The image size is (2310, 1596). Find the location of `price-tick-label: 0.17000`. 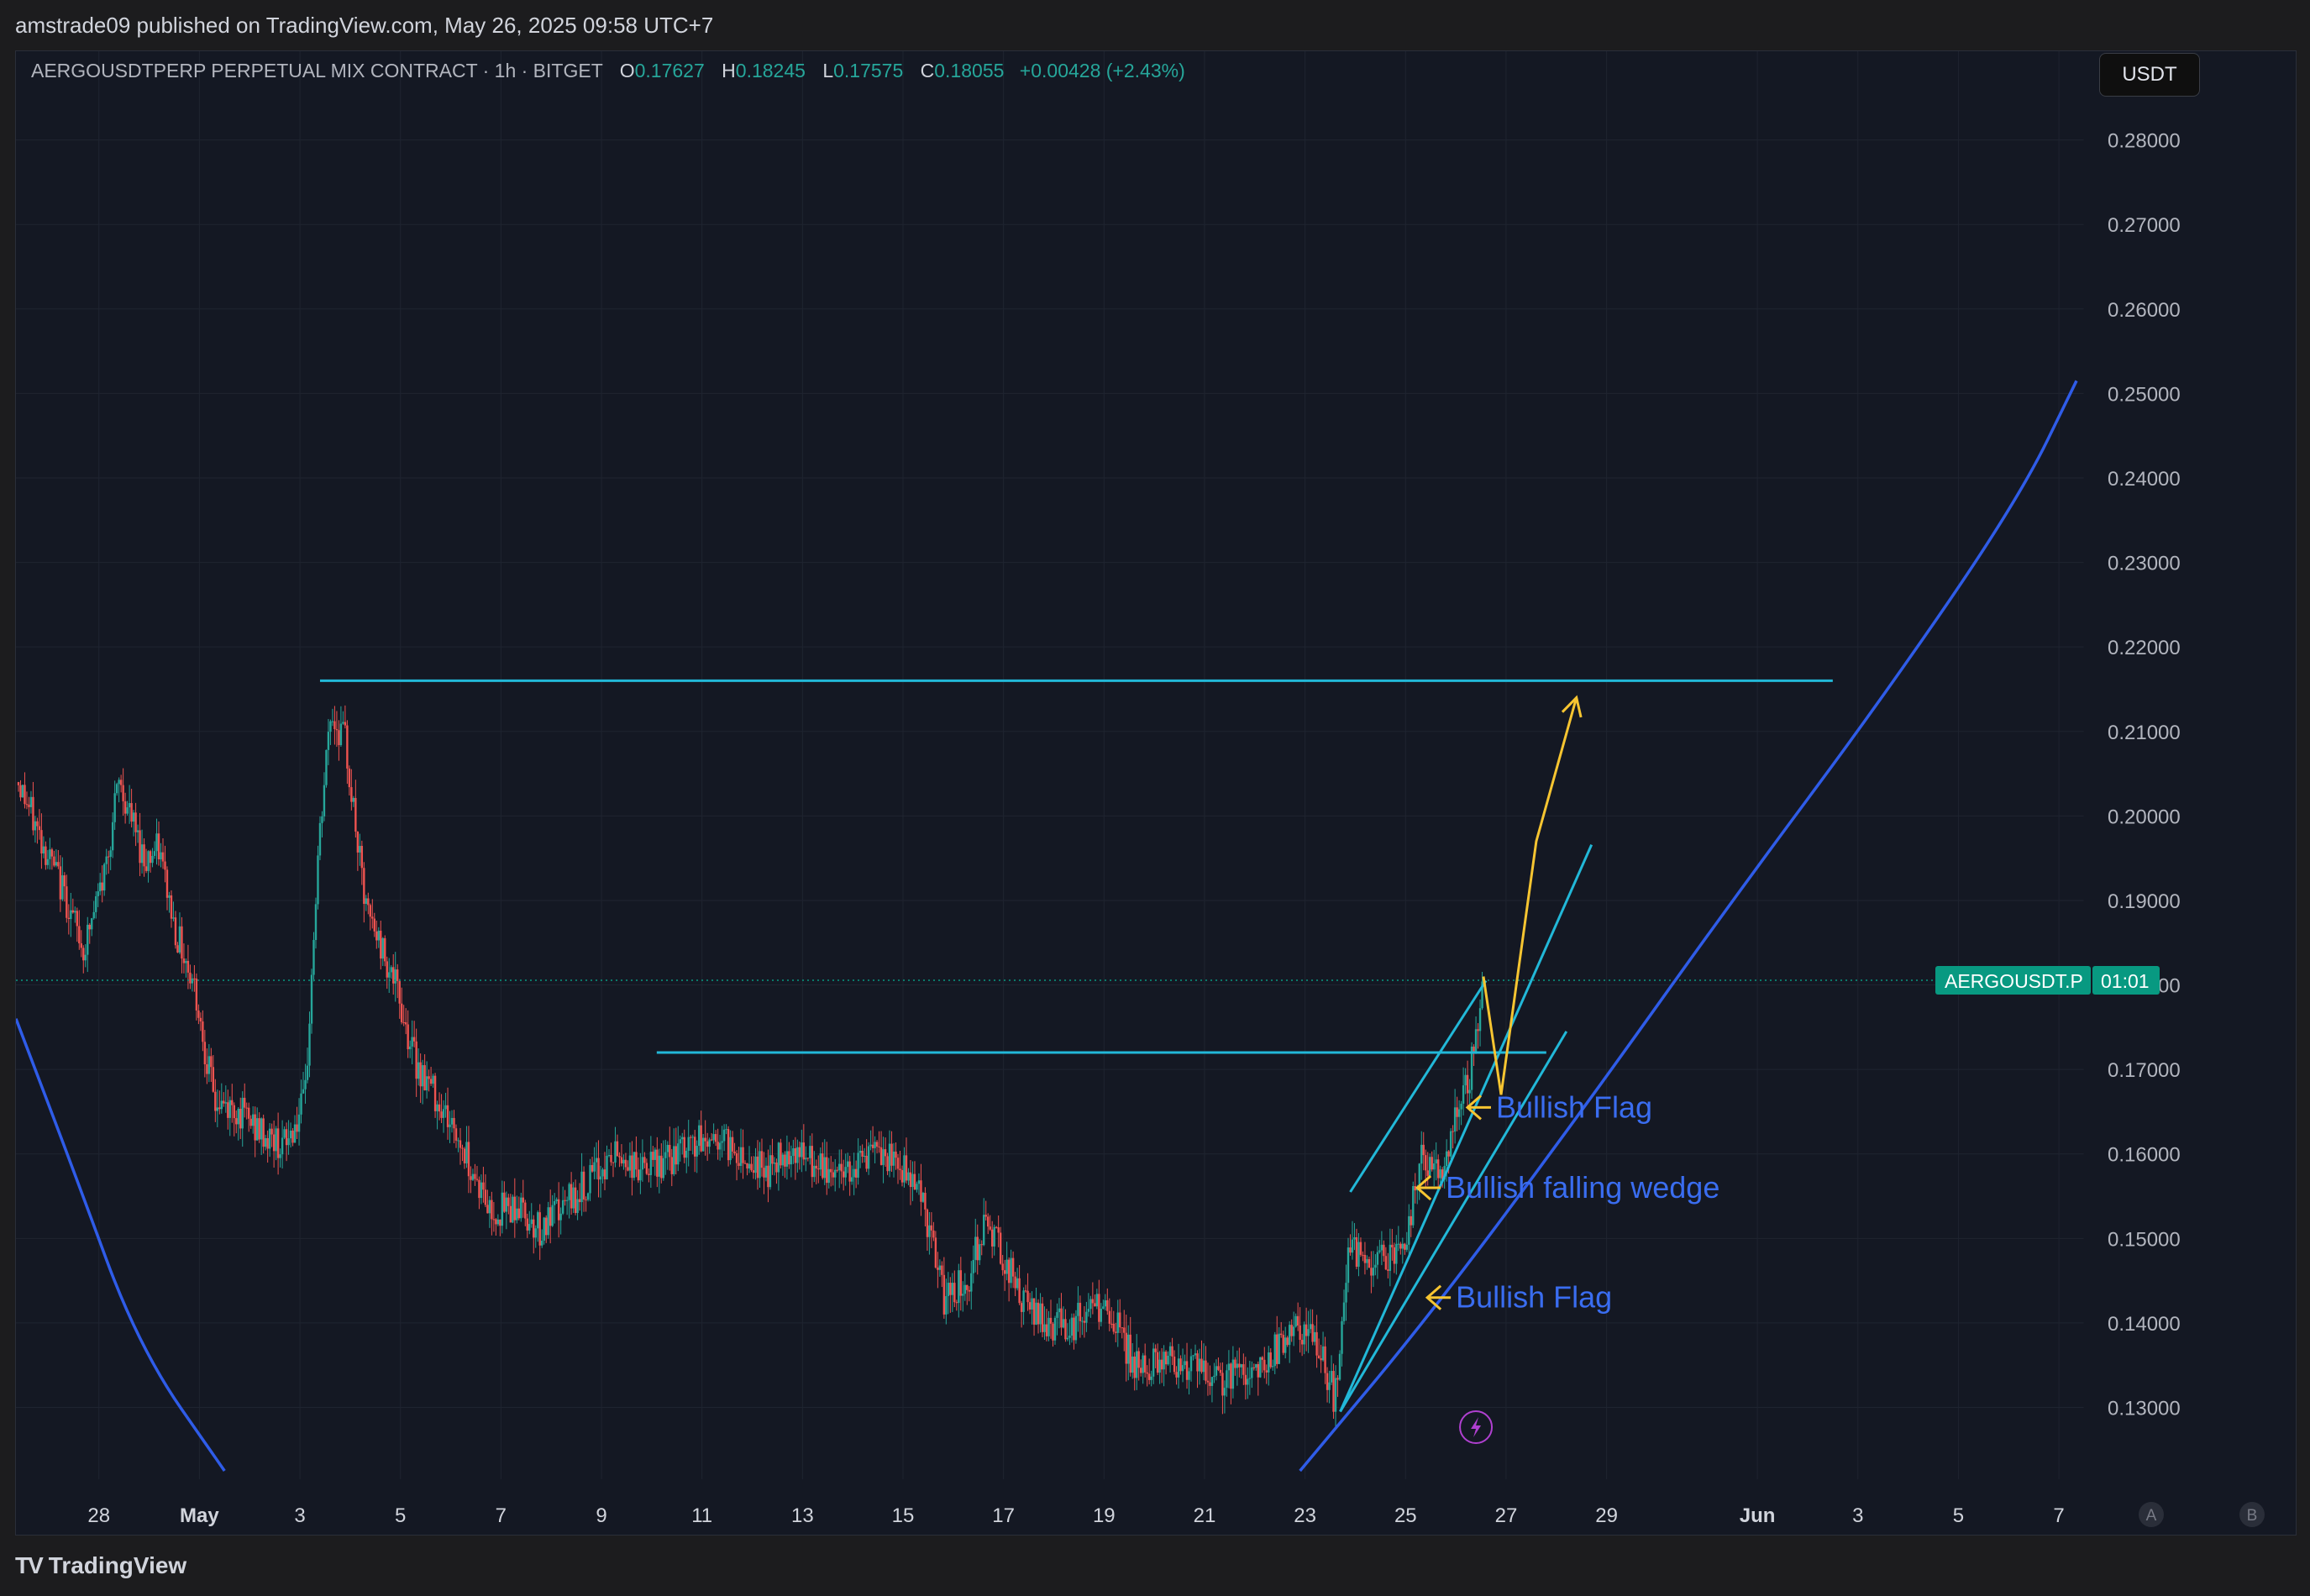

price-tick-label: 0.17000 is located at coordinates (2144, 1070).